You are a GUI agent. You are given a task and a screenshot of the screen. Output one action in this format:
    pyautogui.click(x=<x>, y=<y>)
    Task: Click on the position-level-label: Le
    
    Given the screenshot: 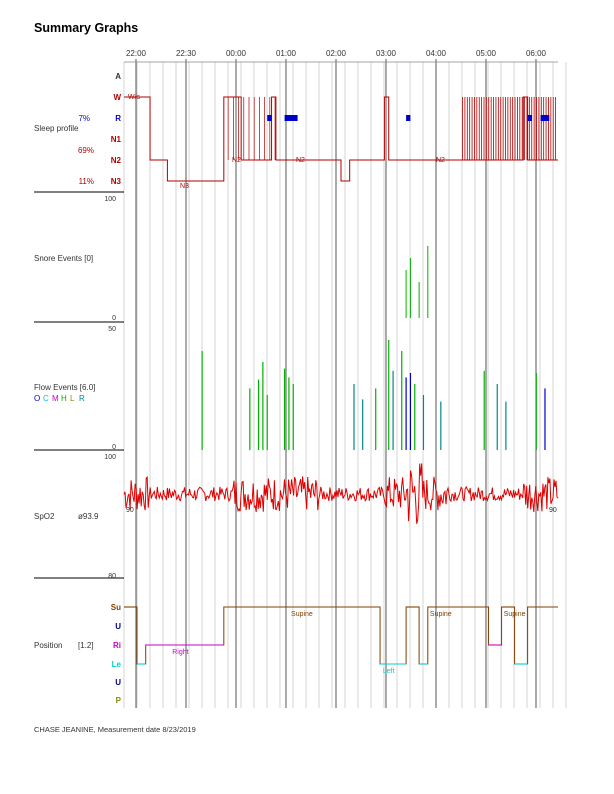 What is the action you would take?
    pyautogui.click(x=117, y=664)
    